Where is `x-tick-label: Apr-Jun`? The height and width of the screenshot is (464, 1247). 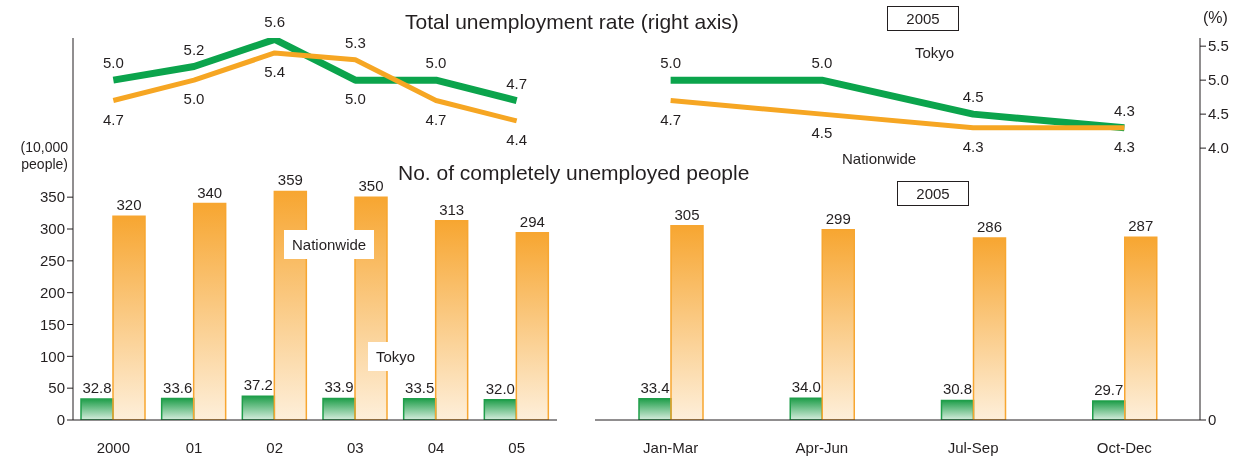
x-tick-label: Apr-Jun is located at coordinates (822, 447).